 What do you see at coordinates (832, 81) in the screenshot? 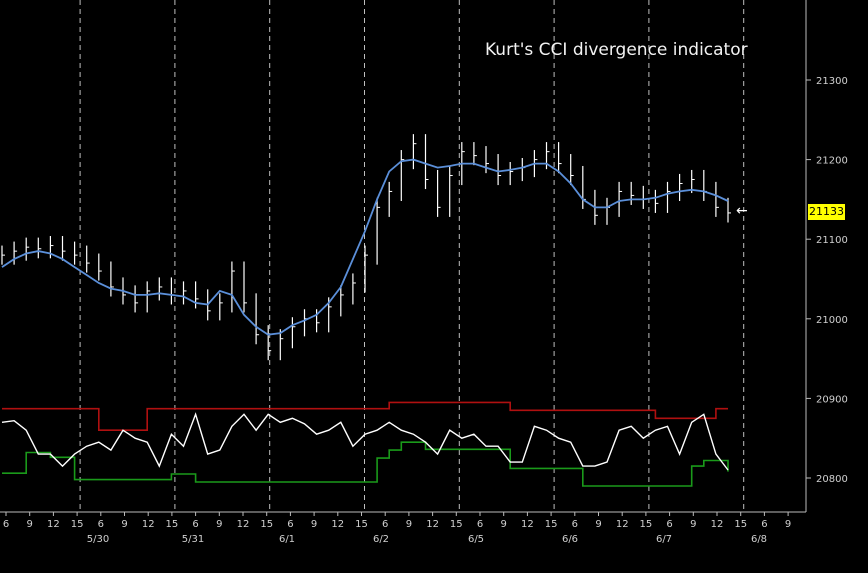
I see `y-tick-label: 21300` at bounding box center [832, 81].